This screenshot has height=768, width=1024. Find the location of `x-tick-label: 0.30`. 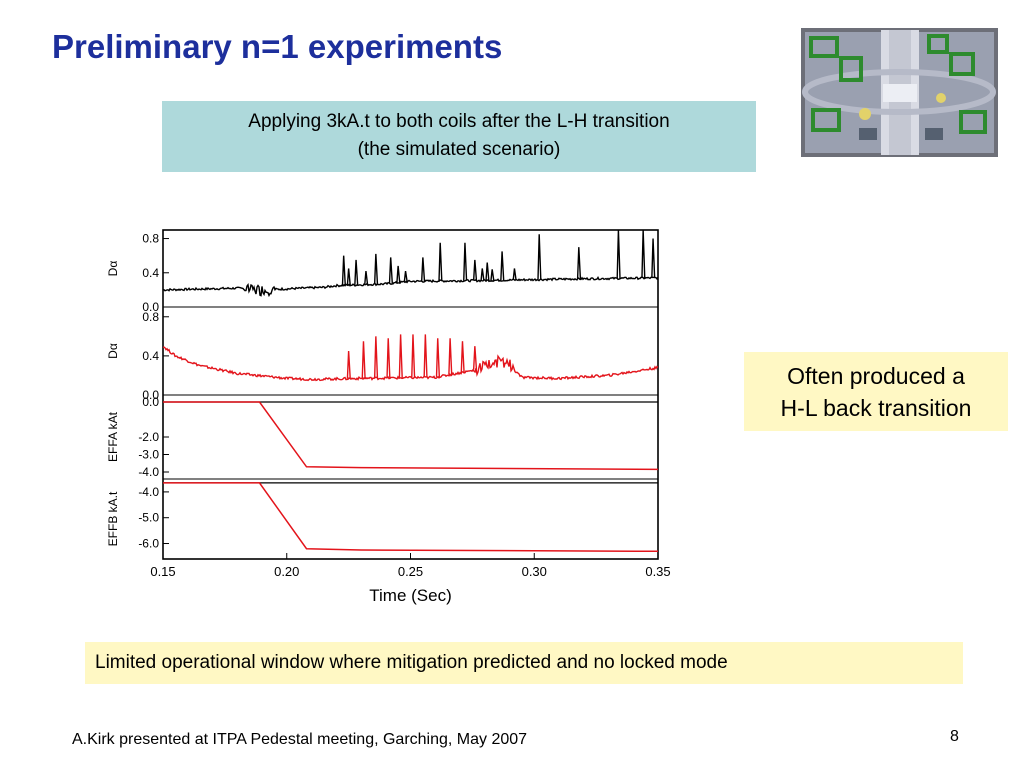

x-tick-label: 0.30 is located at coordinates (534, 571).